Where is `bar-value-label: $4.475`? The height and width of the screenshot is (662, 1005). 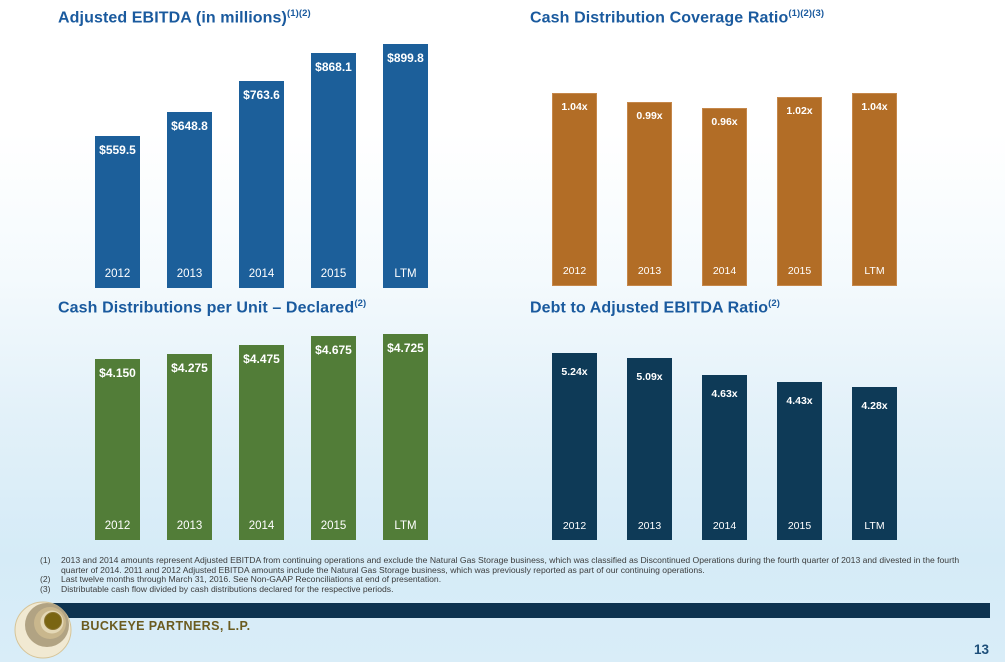
bar-value-label: $4.475 is located at coordinates (261, 359).